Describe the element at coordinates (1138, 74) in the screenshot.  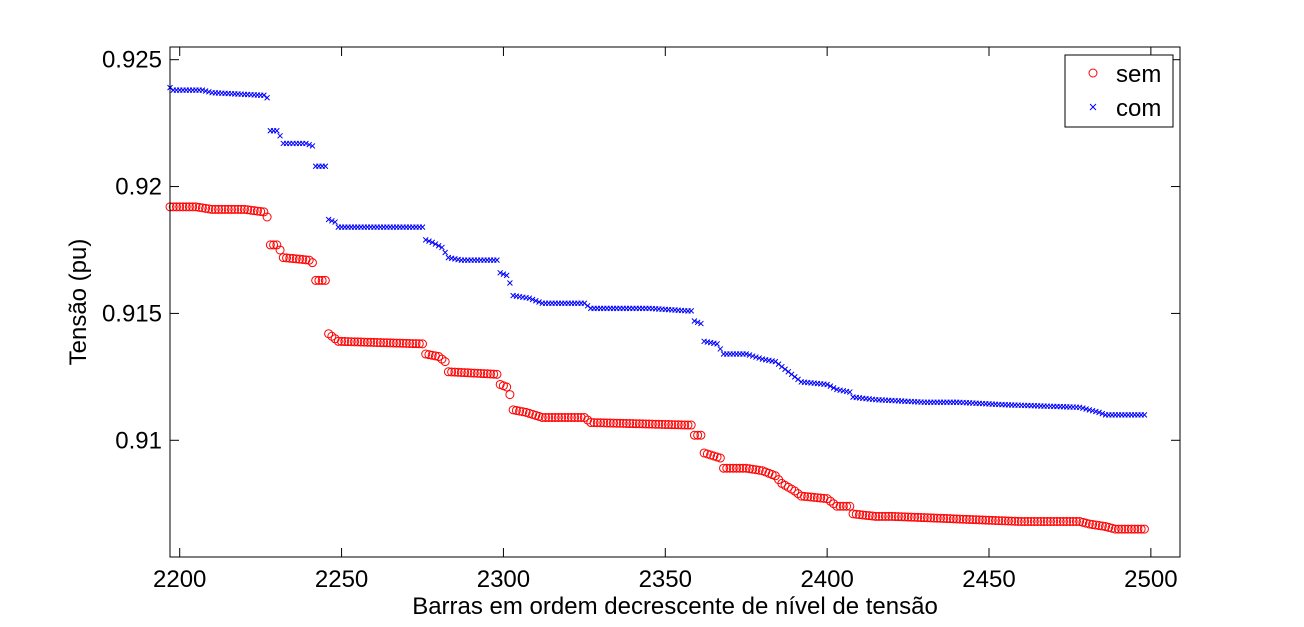
I see `legend-sem-label: sem` at that location.